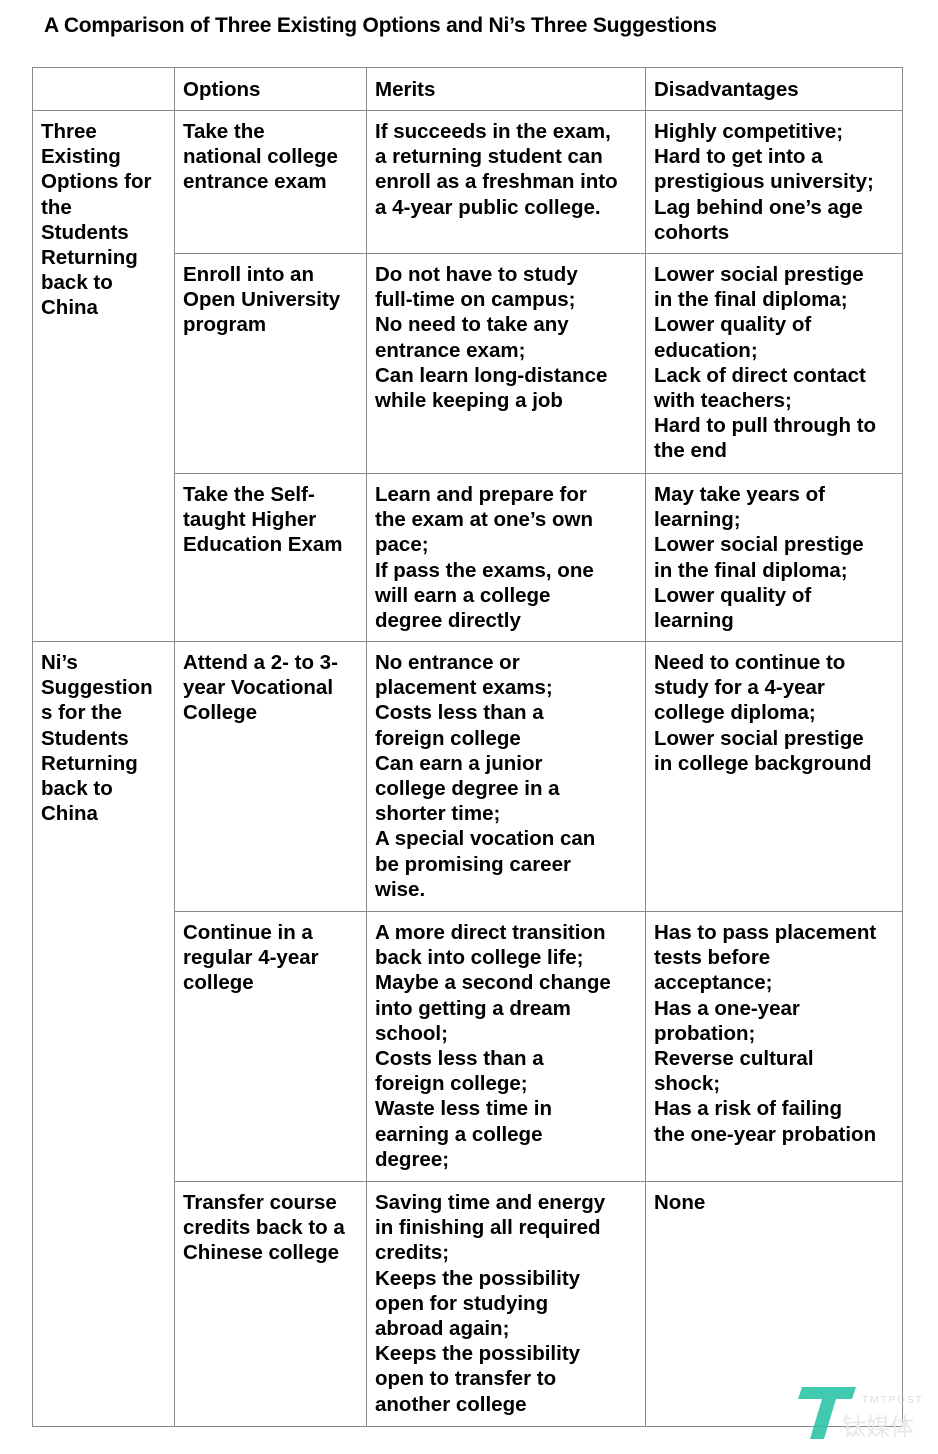 This screenshot has height=1454, width=938. I want to click on cell-text-line: Lack of direct contact, so click(760, 375).